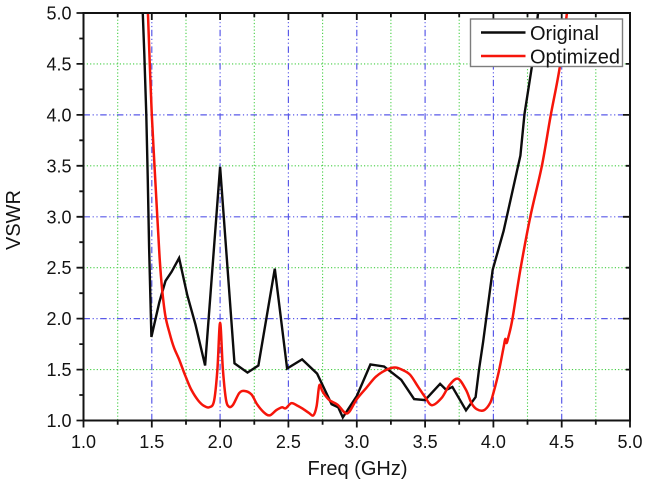 This screenshot has height=484, width=646. What do you see at coordinates (564, 34) in the screenshot?
I see `svg-text: Original` at bounding box center [564, 34].